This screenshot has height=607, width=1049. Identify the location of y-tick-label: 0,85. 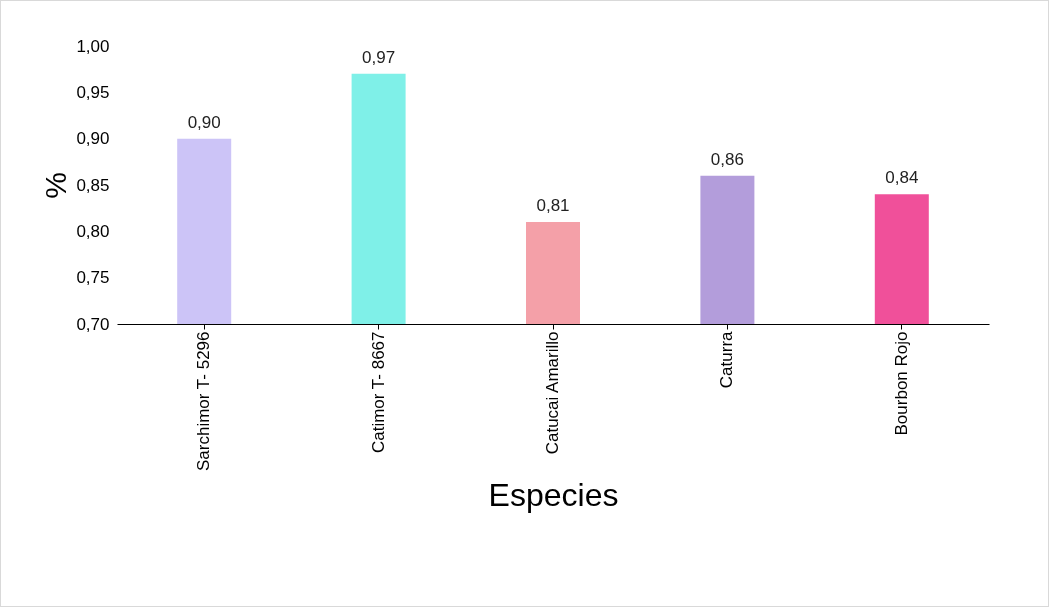
(93, 185).